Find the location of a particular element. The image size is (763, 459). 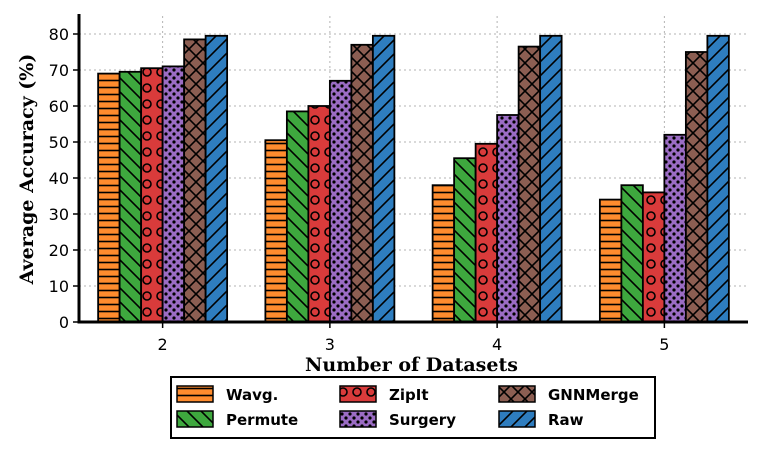

legend-box is located at coordinates (413, 407).